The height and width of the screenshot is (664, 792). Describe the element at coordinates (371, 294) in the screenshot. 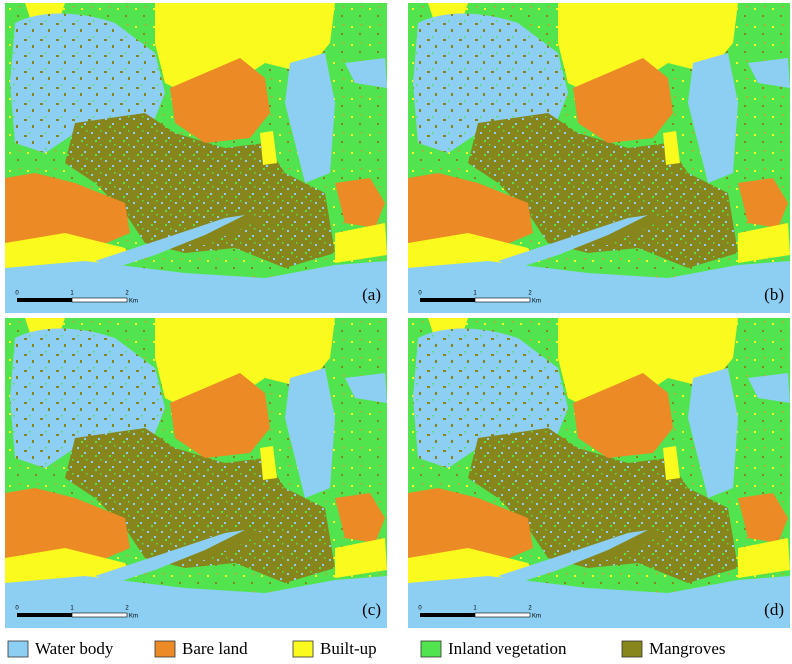

I see `panel-label: (a)` at that location.